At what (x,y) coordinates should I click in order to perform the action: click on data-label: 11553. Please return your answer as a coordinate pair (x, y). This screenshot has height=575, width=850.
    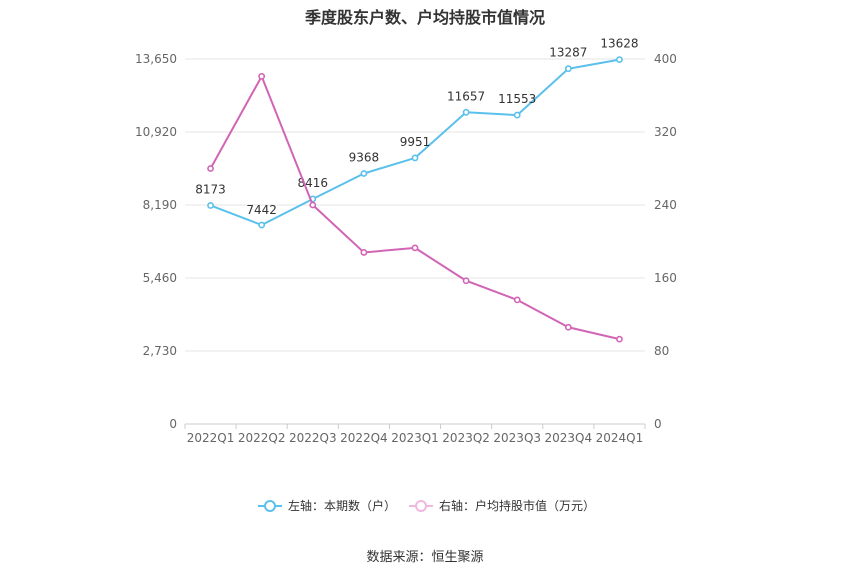
    Looking at the image, I should click on (517, 99).